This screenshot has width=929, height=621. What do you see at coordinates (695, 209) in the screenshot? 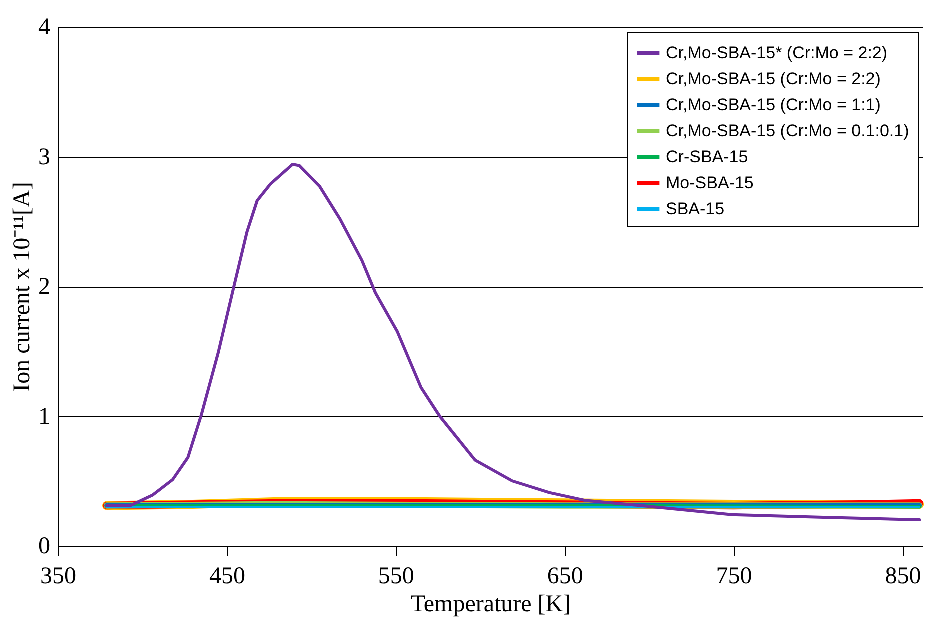
I see `legend-label: SBA-15` at bounding box center [695, 209].